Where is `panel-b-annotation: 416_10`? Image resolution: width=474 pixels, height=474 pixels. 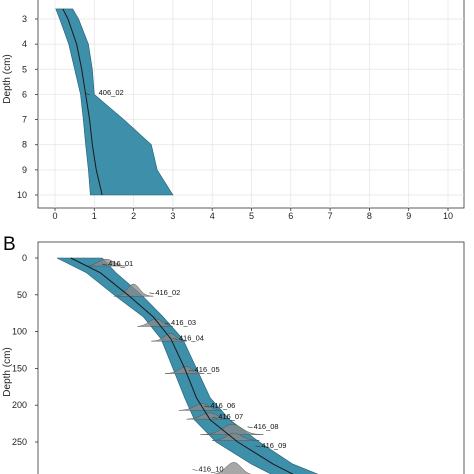 panel-b-annotation: 416_10 is located at coordinates (211, 468).